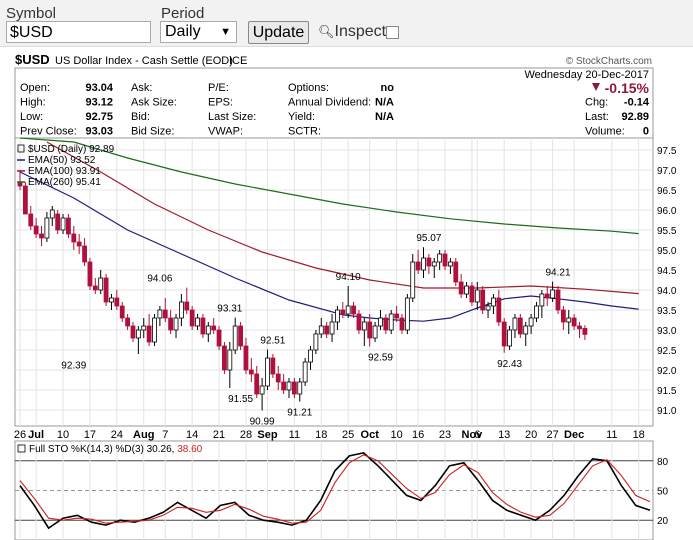 This screenshot has width=693, height=540. What do you see at coordinates (388, 88) in the screenshot?
I see `quote-value: no` at bounding box center [388, 88].